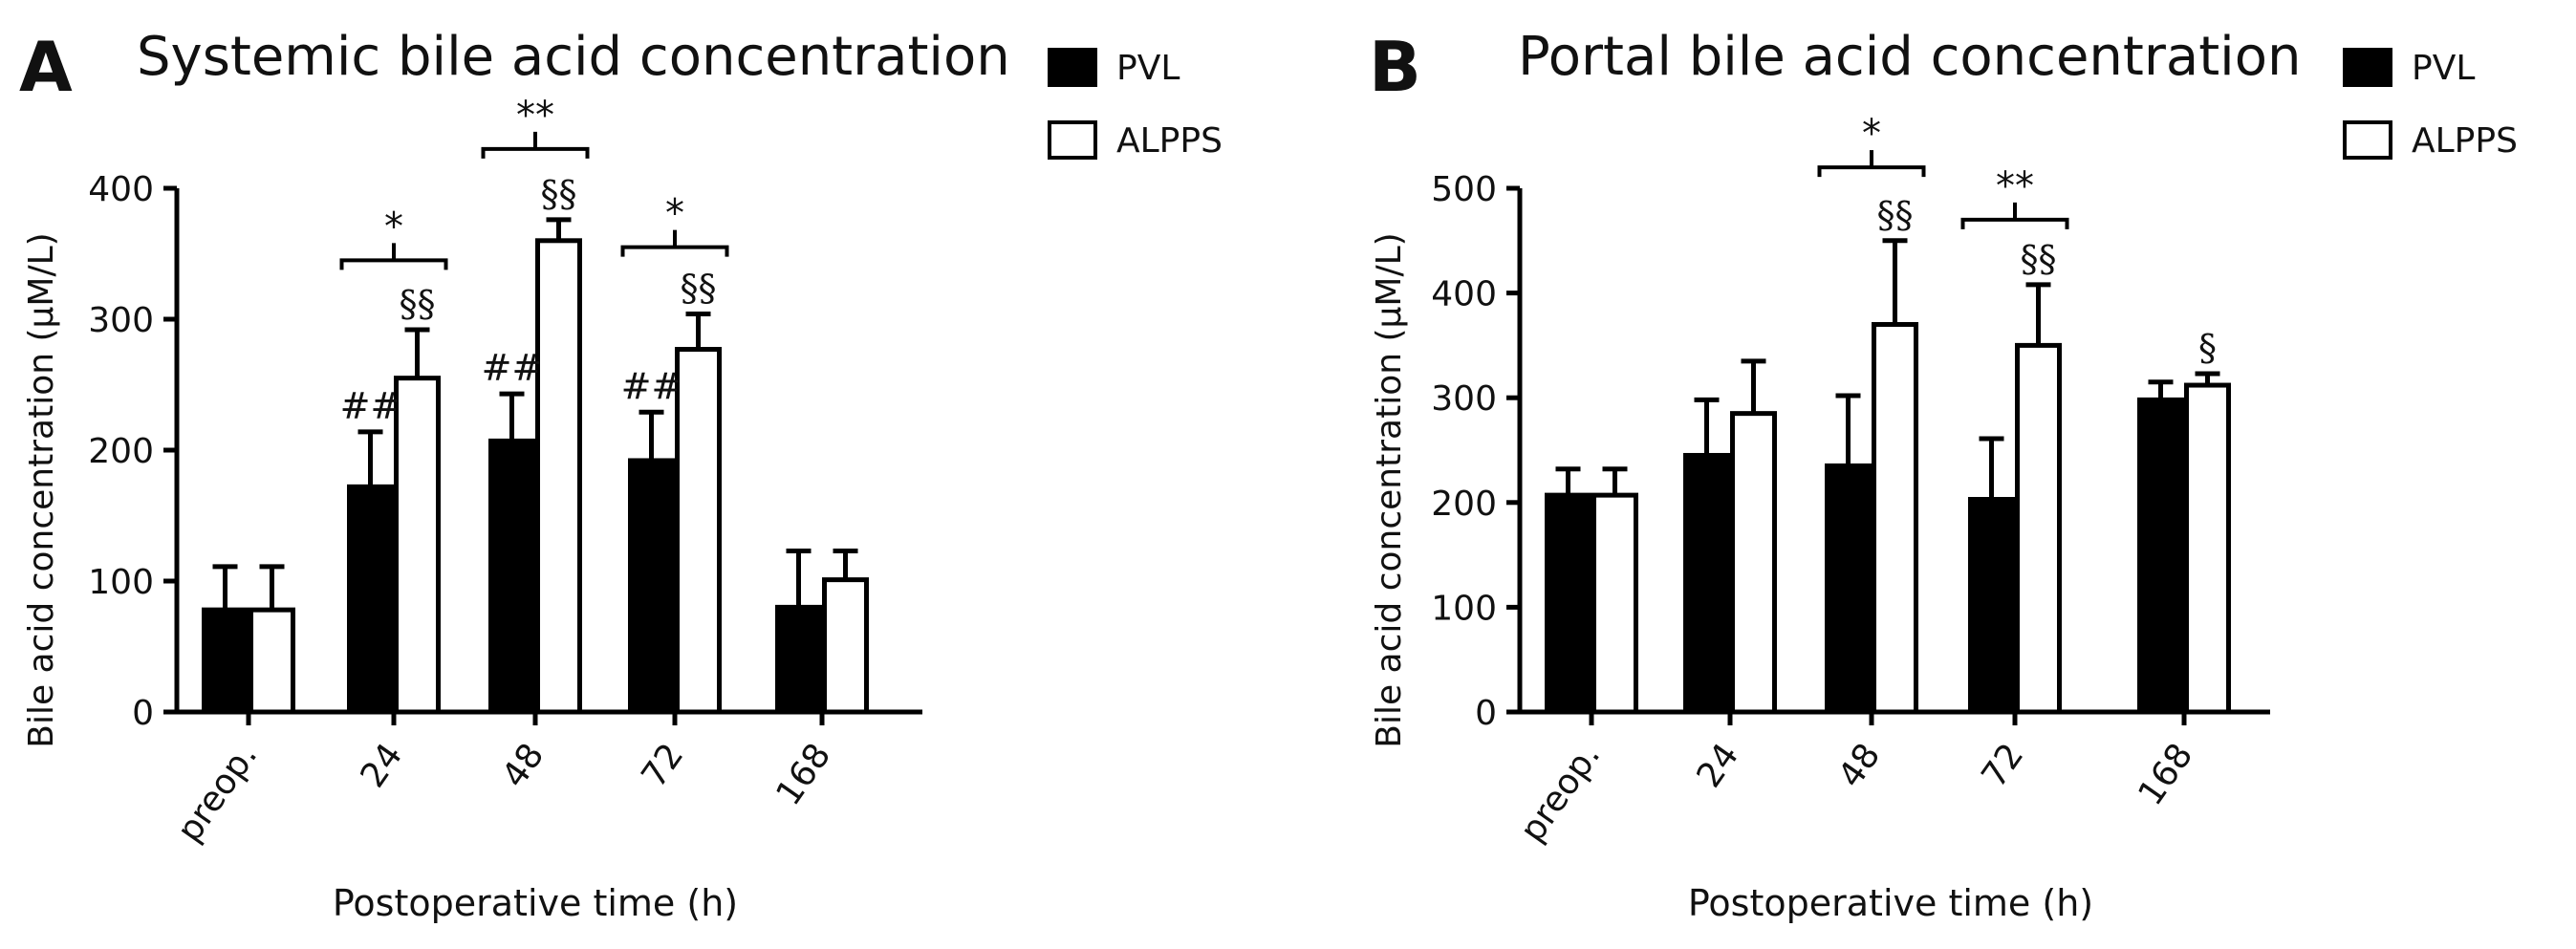 The width and height of the screenshot is (2576, 949). I want to click on panel-b-x-axis-label: Postoperative time (h), so click(1890, 903).